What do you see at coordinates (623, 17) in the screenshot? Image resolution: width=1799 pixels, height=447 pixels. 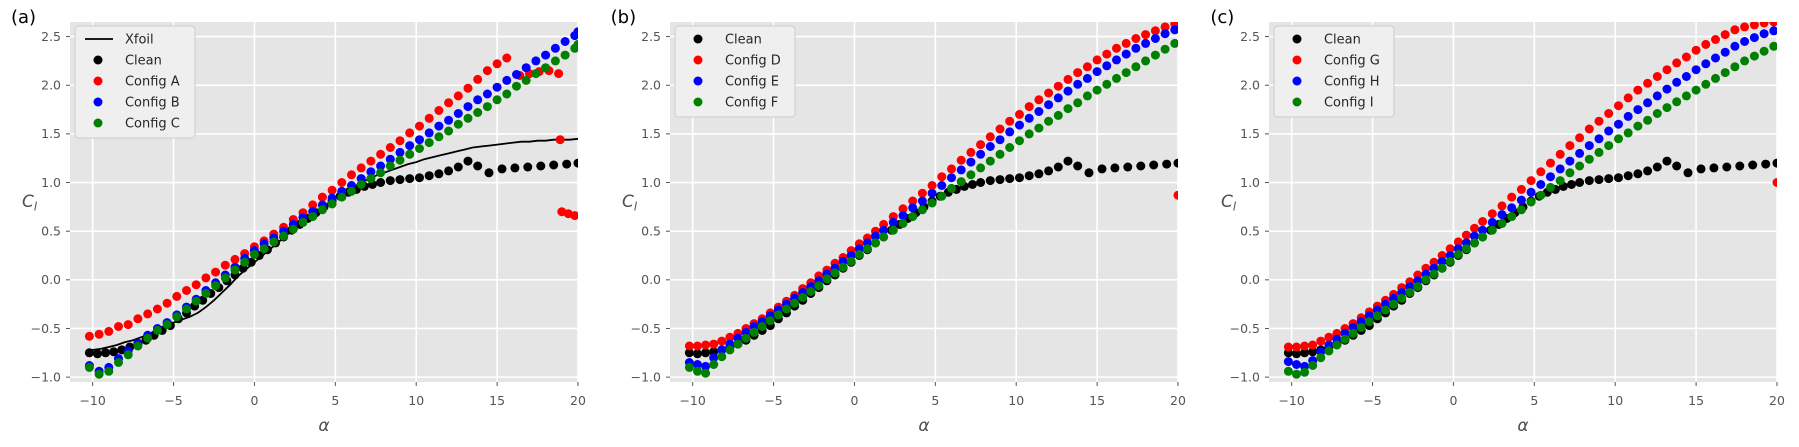 I see `panel-tag-b: (b)` at bounding box center [623, 17].